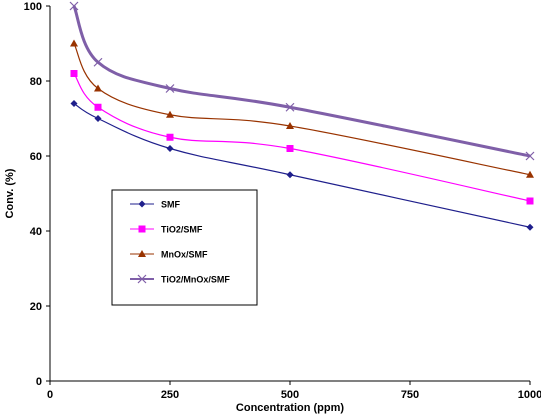  I want to click on x-tick-label: 1000, so click(529, 395).